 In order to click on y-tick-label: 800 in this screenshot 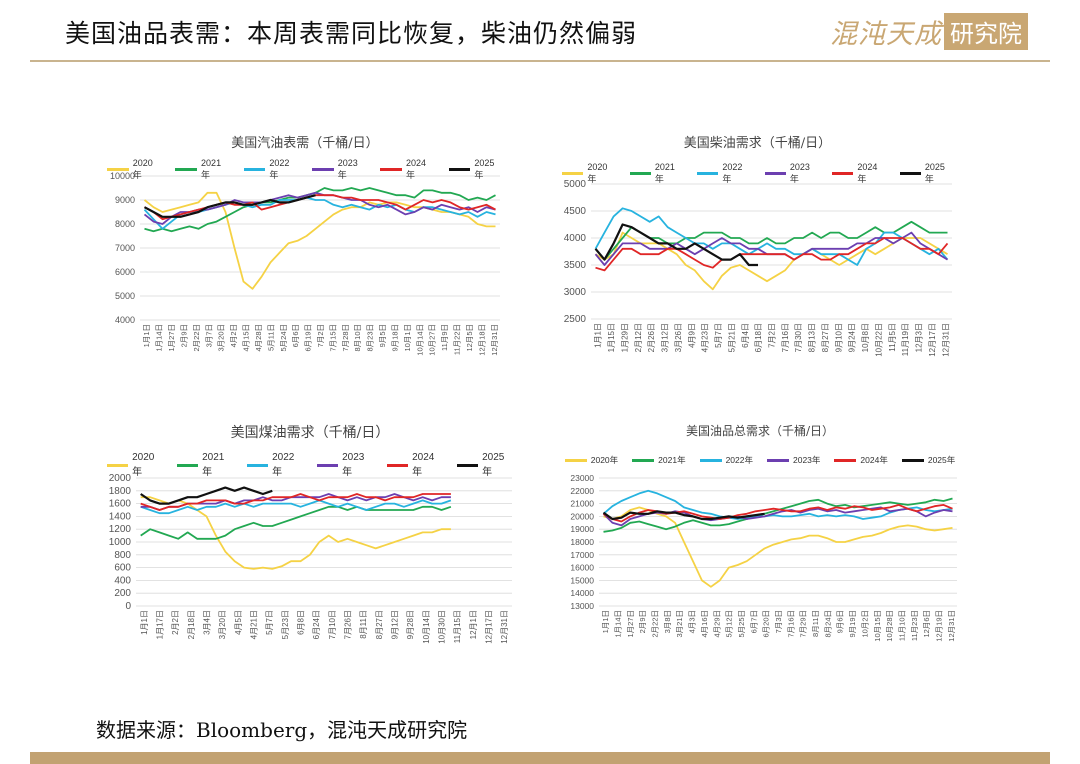, I will do `click(122, 555)`.